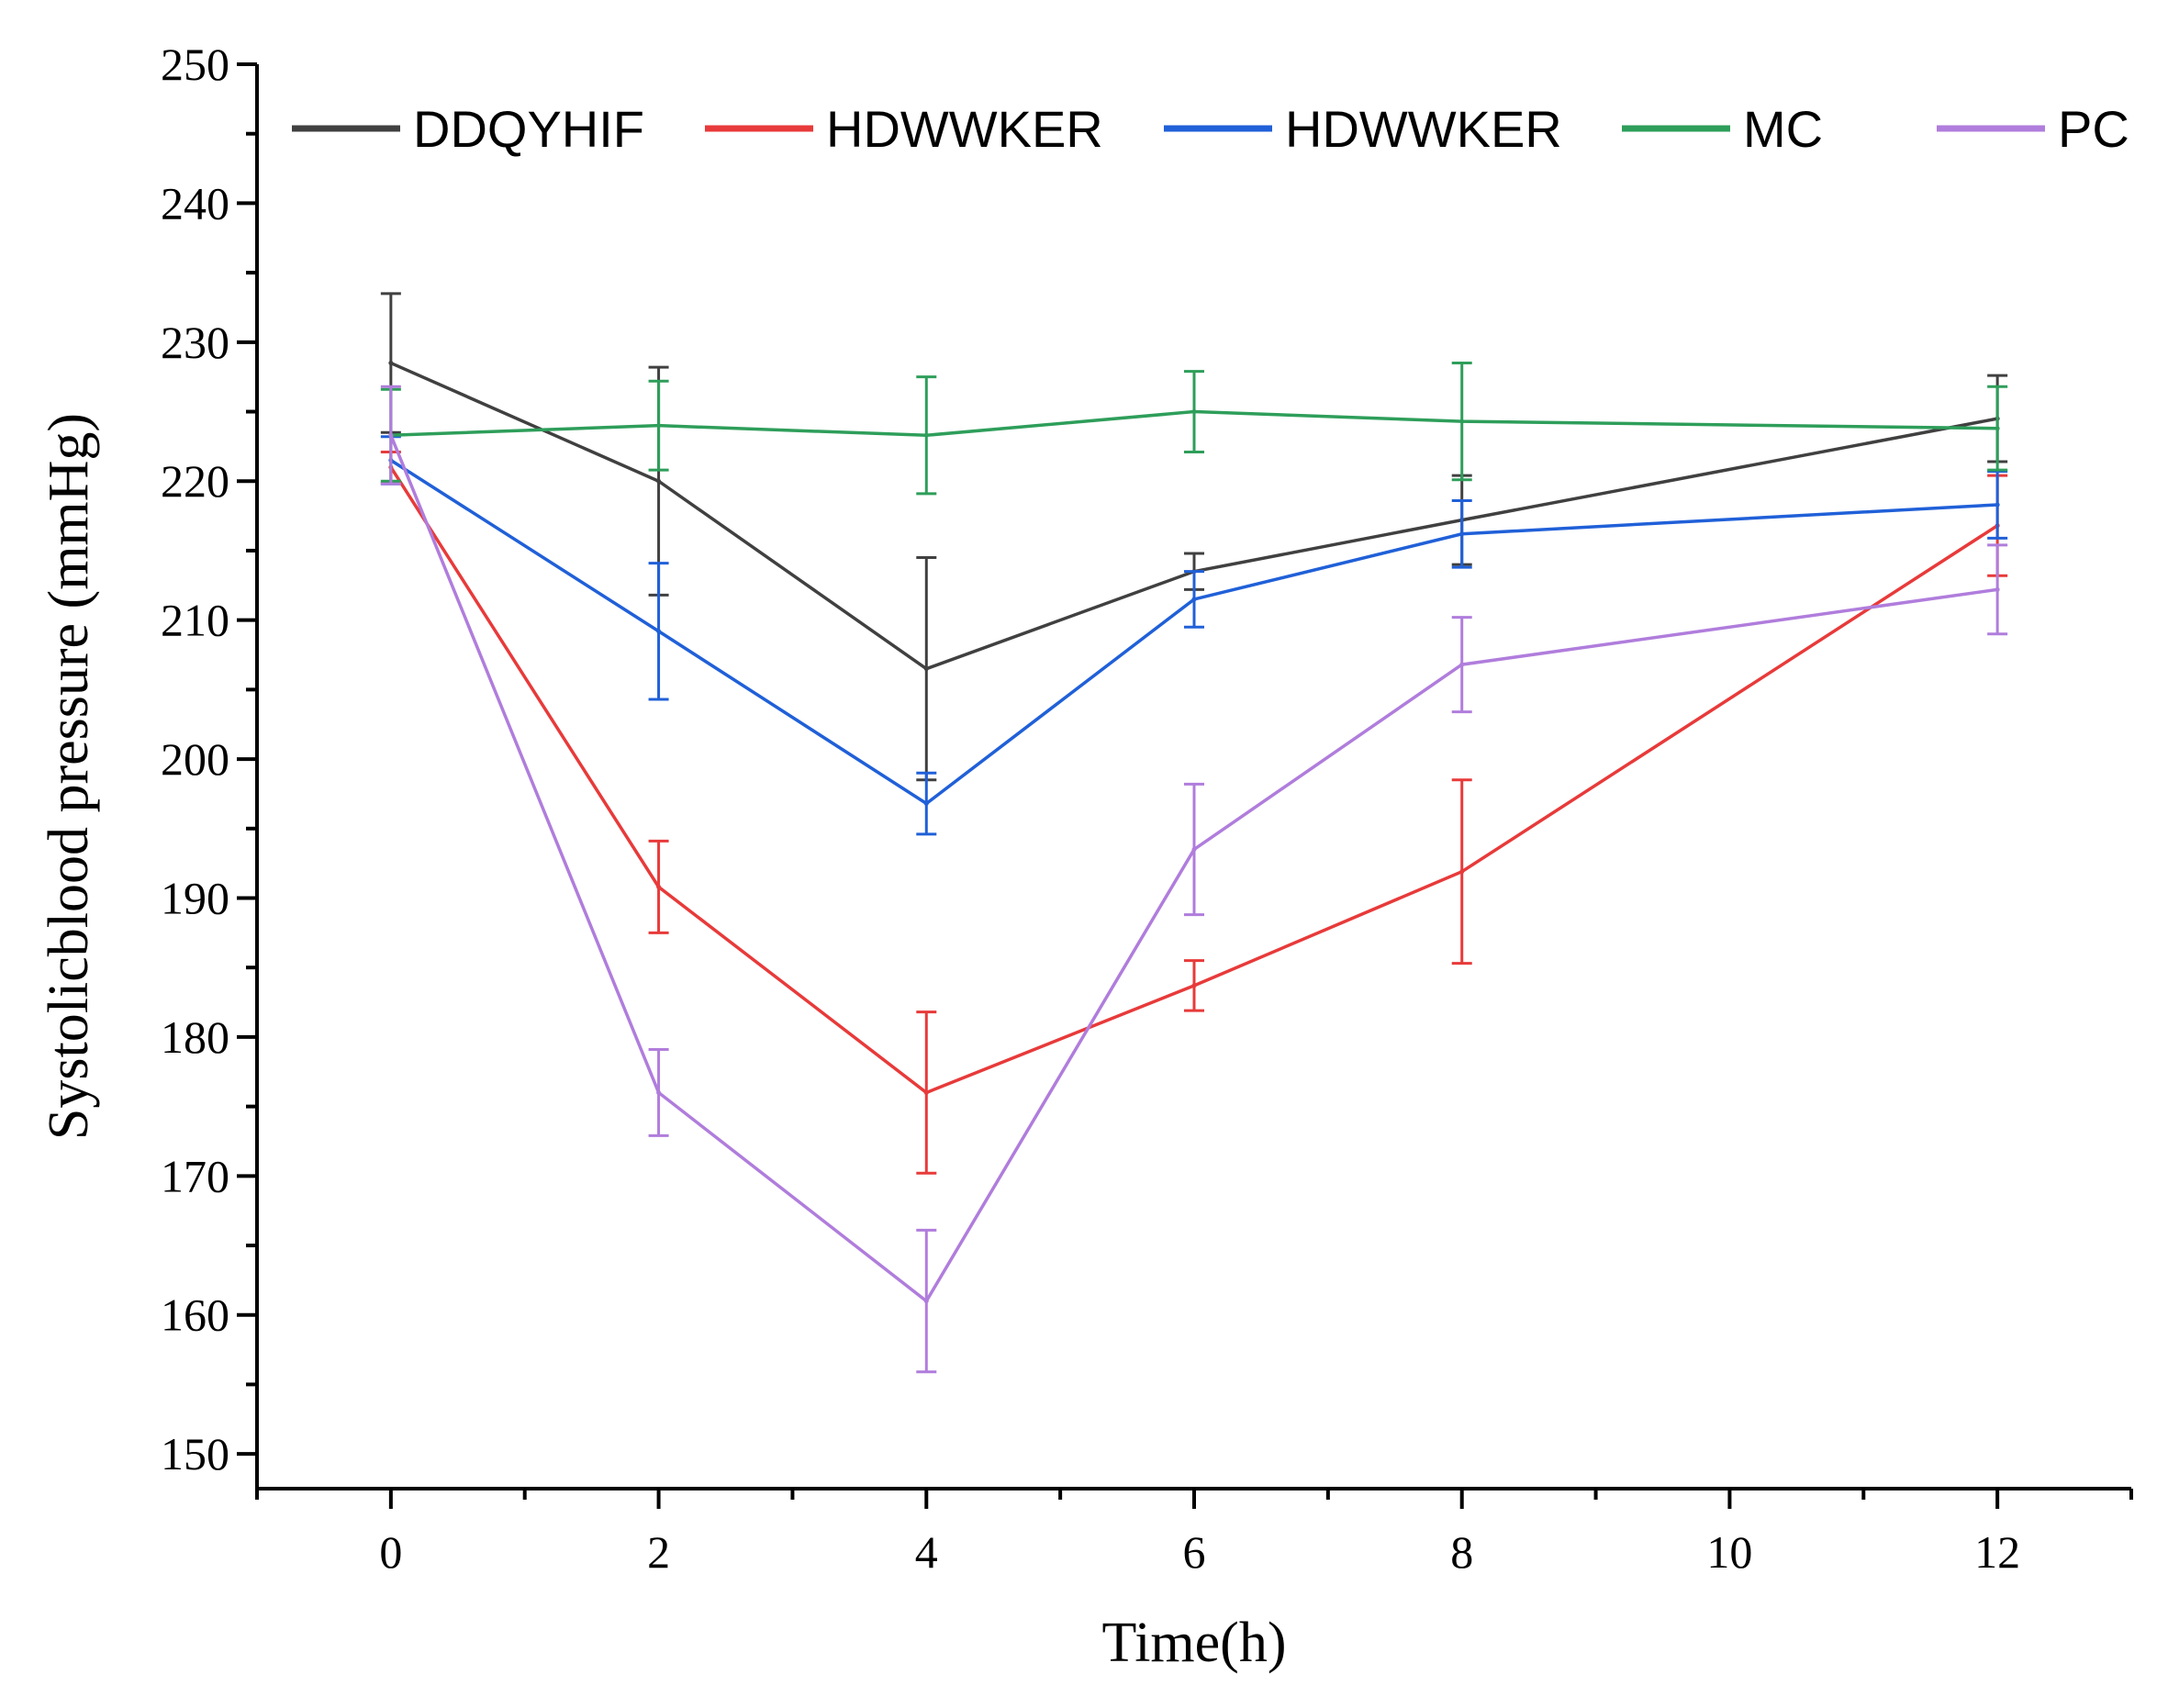 Image resolution: width=2168 pixels, height=1708 pixels. I want to click on y-tick-label: 220, so click(195, 481).